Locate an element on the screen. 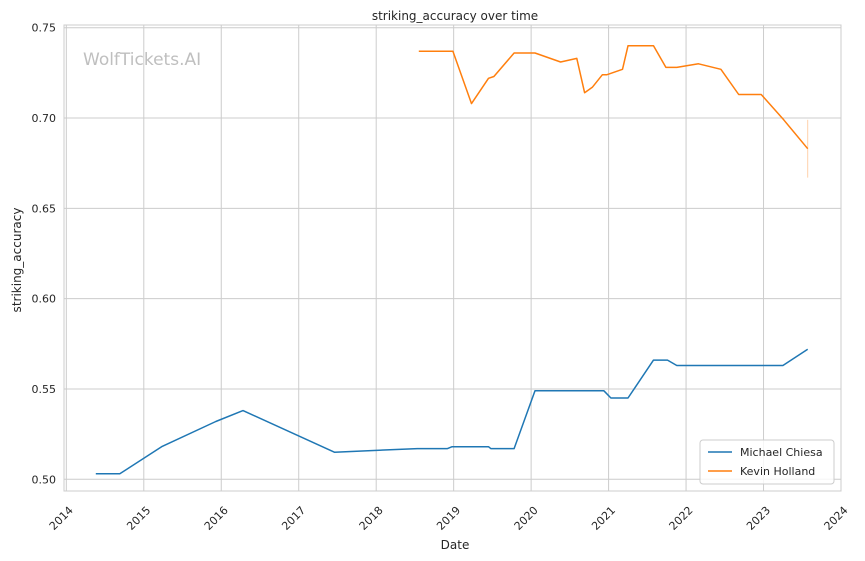 The image size is (865, 561). y-tick-label: 0.75 is located at coordinates (44, 28).